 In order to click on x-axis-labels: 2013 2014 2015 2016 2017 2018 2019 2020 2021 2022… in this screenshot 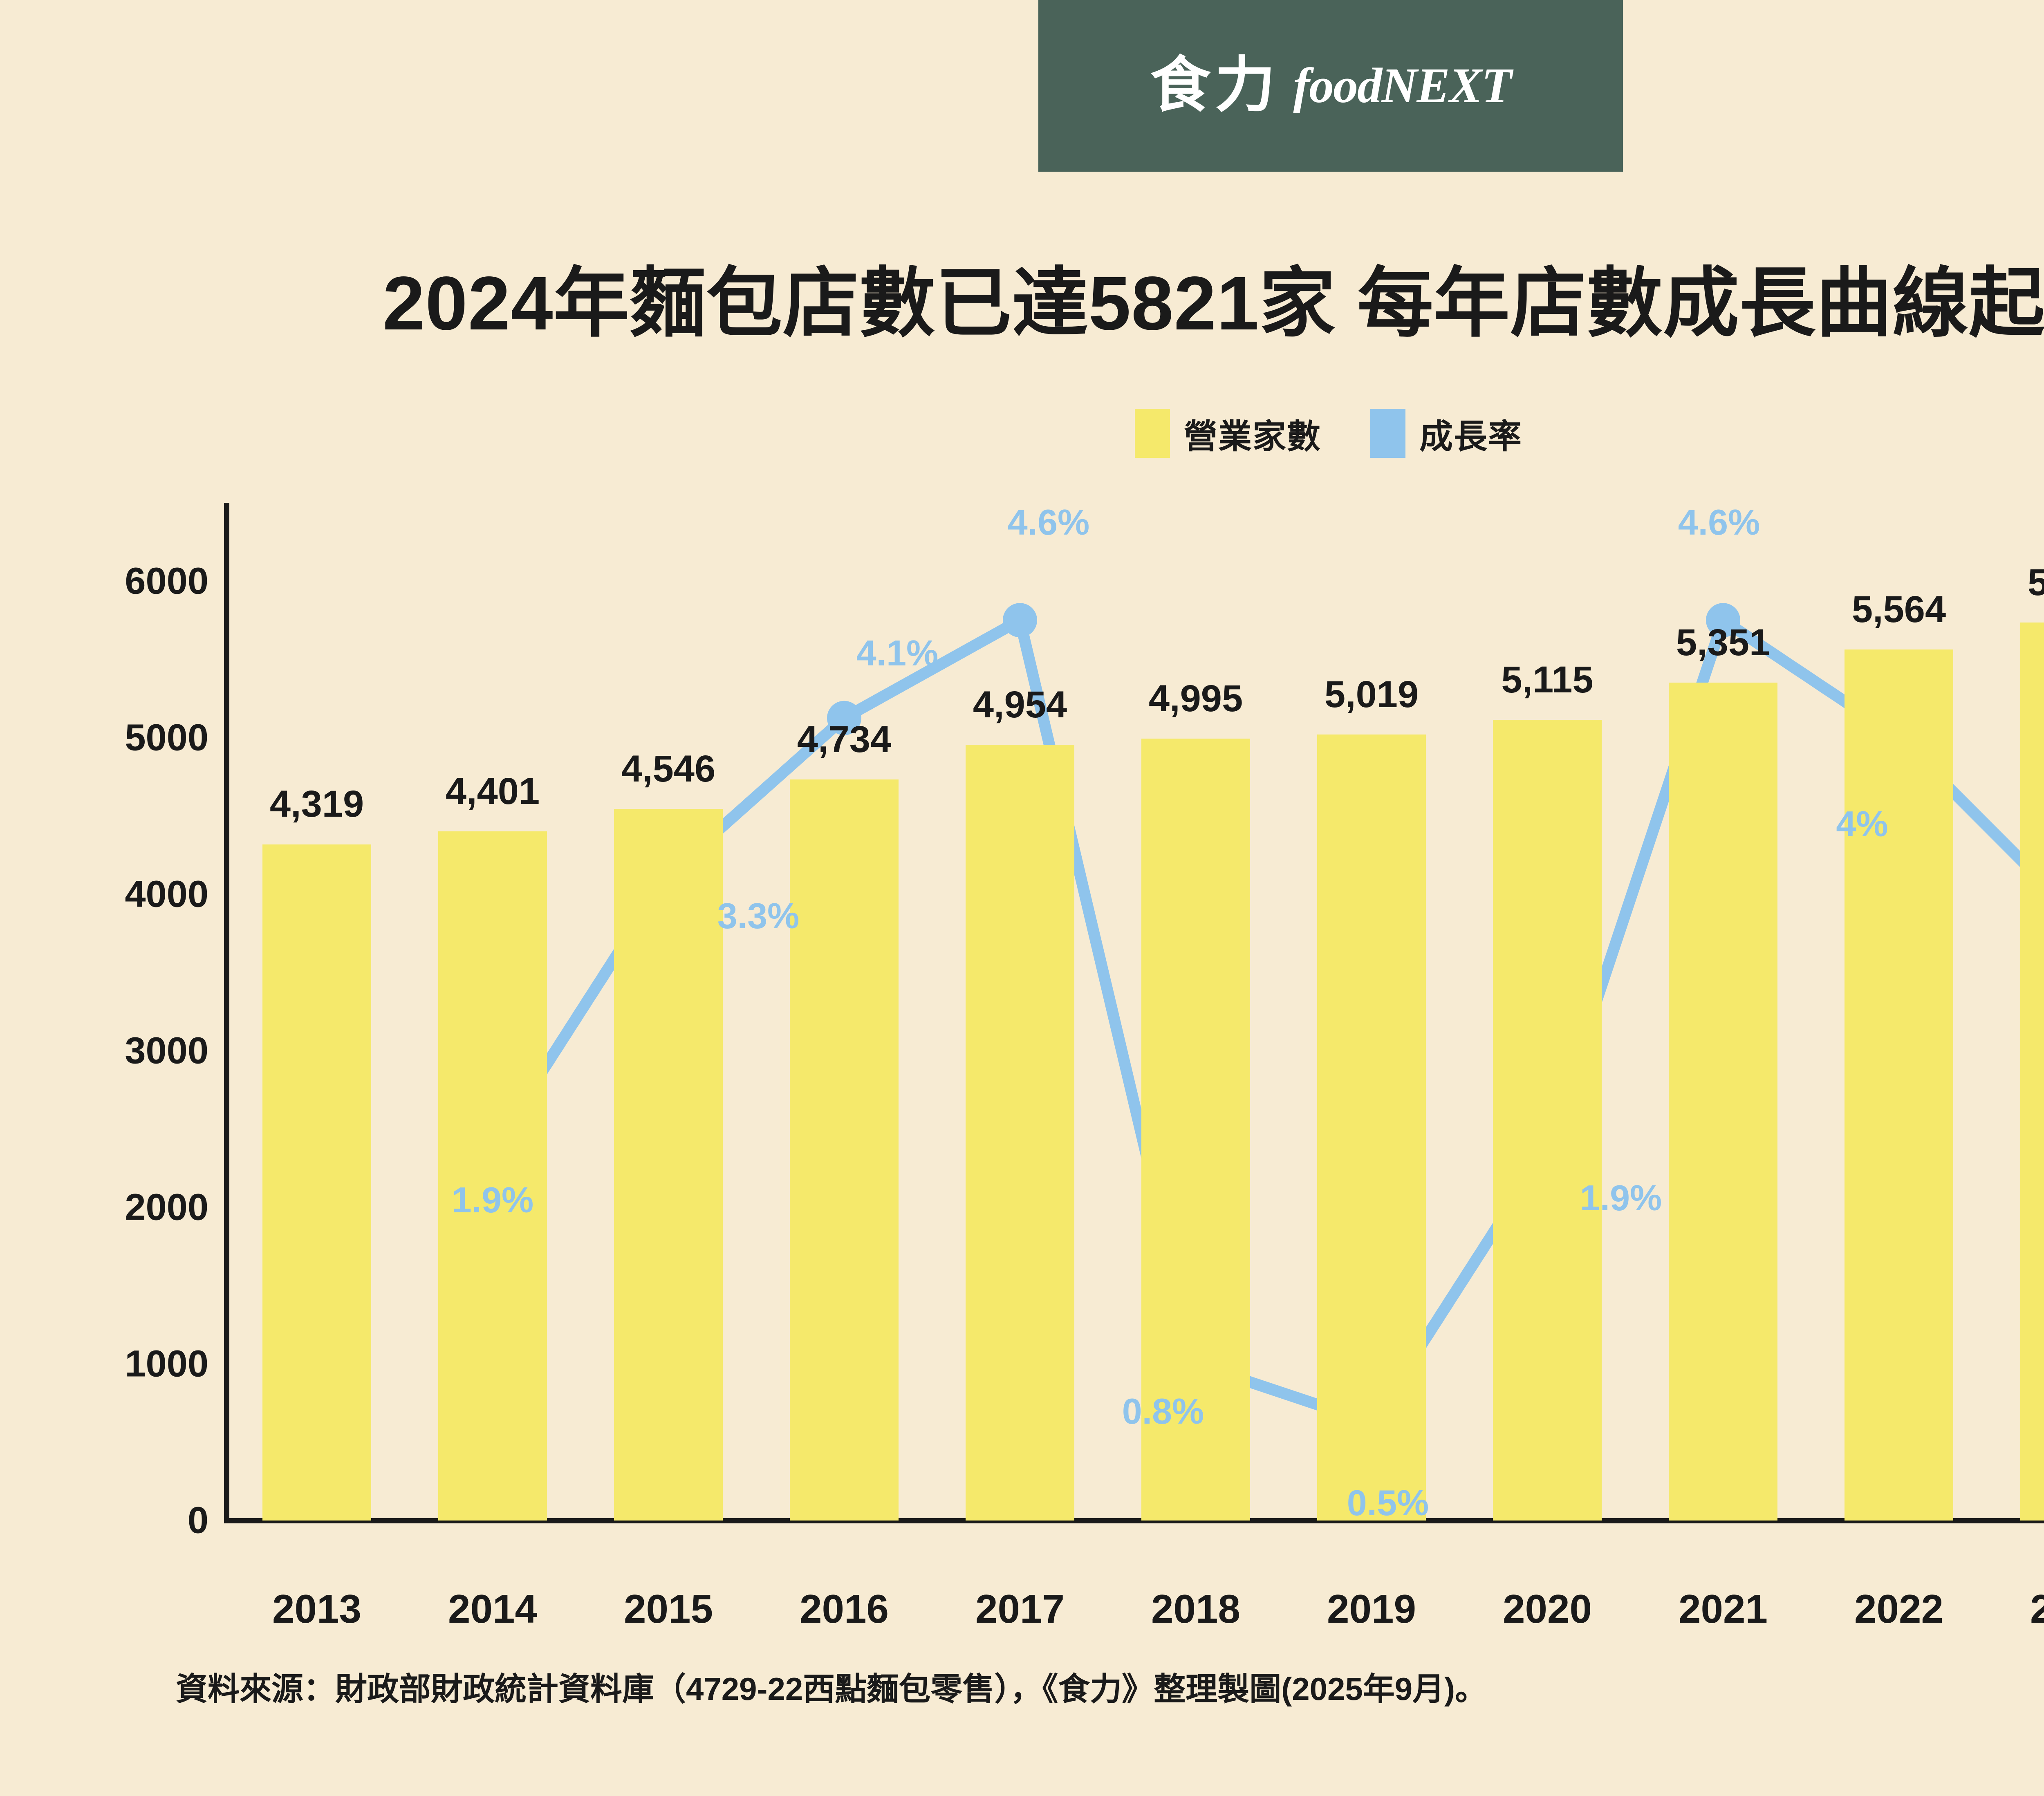, I will do `click(1022, 1612)`.